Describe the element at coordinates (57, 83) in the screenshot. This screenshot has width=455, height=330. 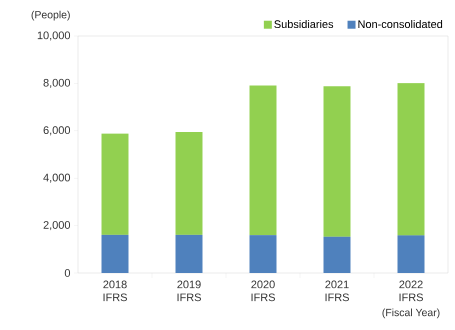
I see `y-tick-label: 8,000` at that location.